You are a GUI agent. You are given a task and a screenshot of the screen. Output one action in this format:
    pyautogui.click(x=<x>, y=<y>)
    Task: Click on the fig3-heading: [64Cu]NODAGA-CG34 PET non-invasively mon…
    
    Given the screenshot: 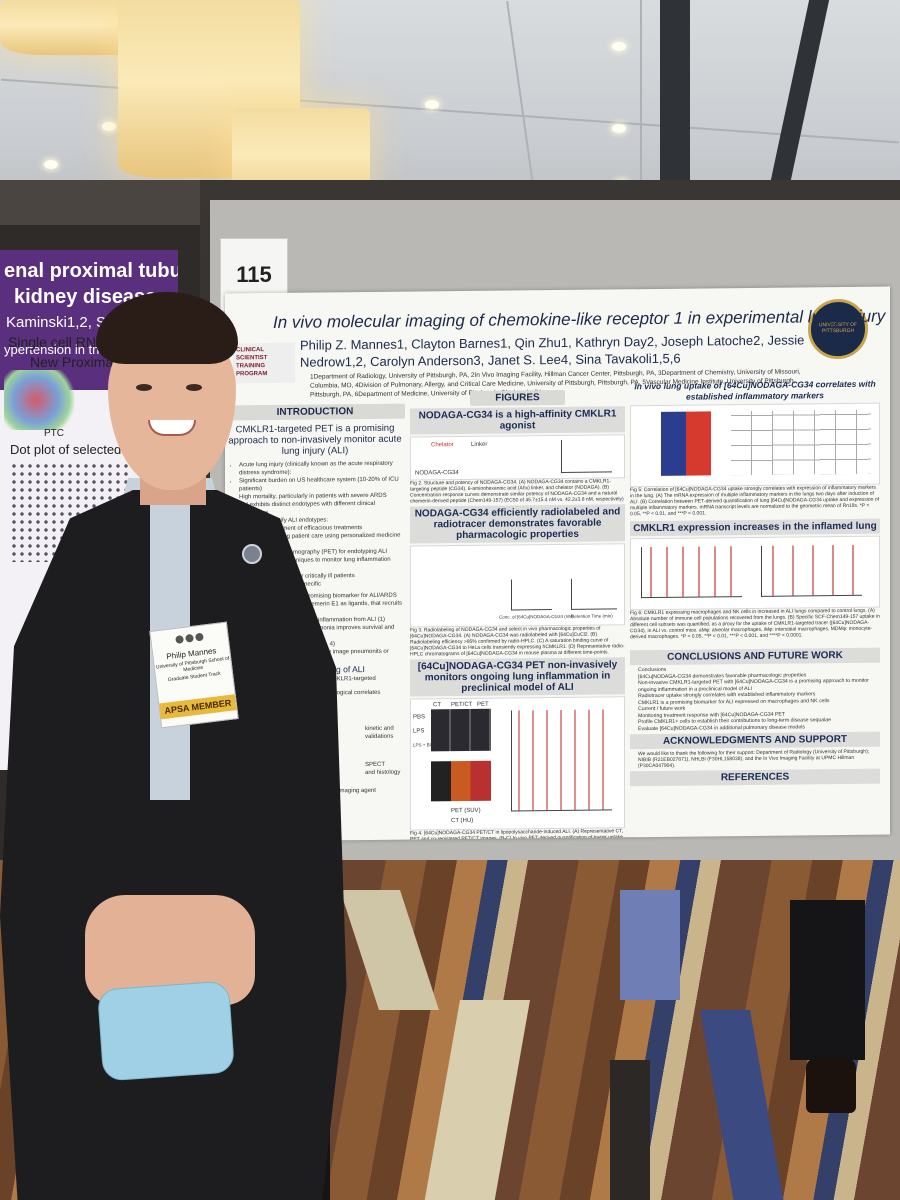 What is the action you would take?
    pyautogui.click(x=517, y=677)
    